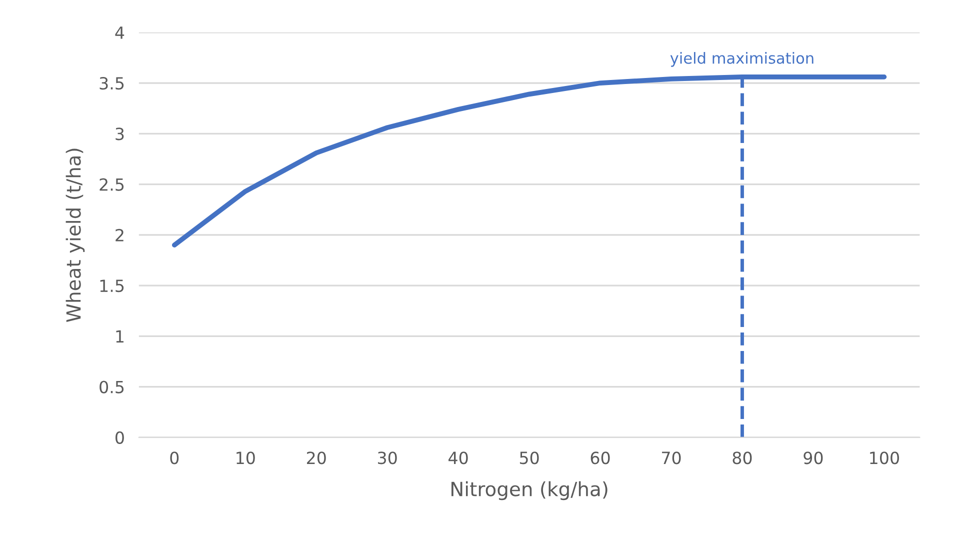 This screenshot has width=958, height=540. I want to click on y-axis-title: Wheat yield (t/ha), so click(75, 235).